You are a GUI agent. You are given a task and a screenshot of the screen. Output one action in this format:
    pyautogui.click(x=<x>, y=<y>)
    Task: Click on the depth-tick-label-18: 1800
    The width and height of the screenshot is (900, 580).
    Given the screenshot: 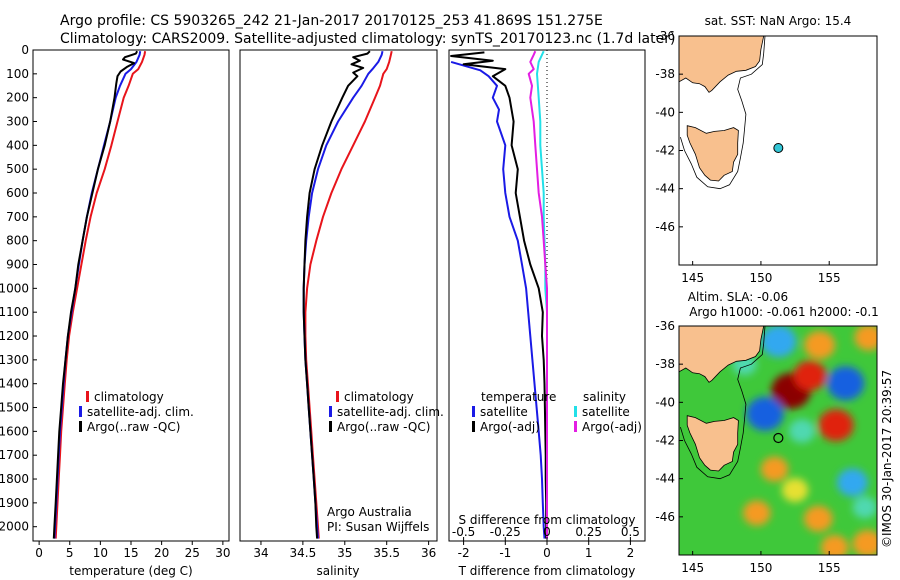 What is the action you would take?
    pyautogui.click(x=14, y=479)
    